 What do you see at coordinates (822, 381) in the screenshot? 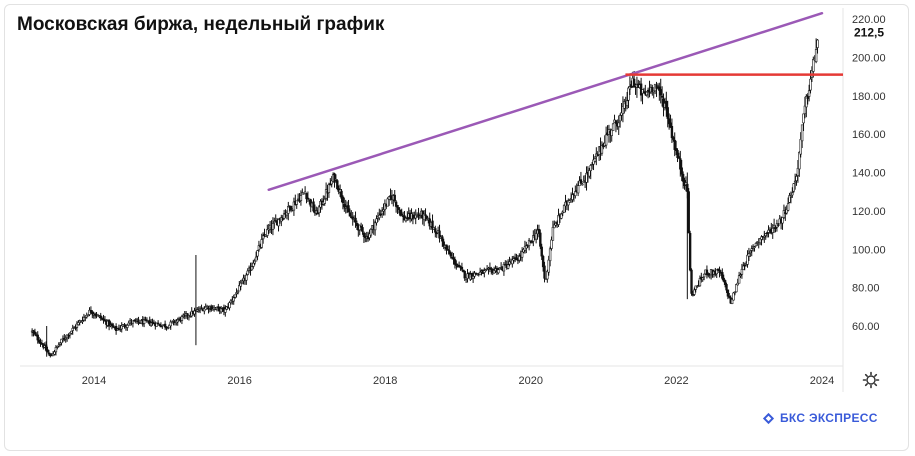
I see `x-tick-label: 2024` at bounding box center [822, 381].